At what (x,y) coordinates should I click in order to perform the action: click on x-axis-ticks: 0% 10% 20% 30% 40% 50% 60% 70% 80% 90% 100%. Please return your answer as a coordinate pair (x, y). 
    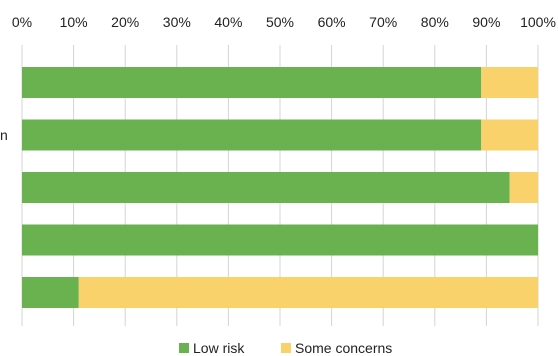
    Looking at the image, I should click on (284, 22).